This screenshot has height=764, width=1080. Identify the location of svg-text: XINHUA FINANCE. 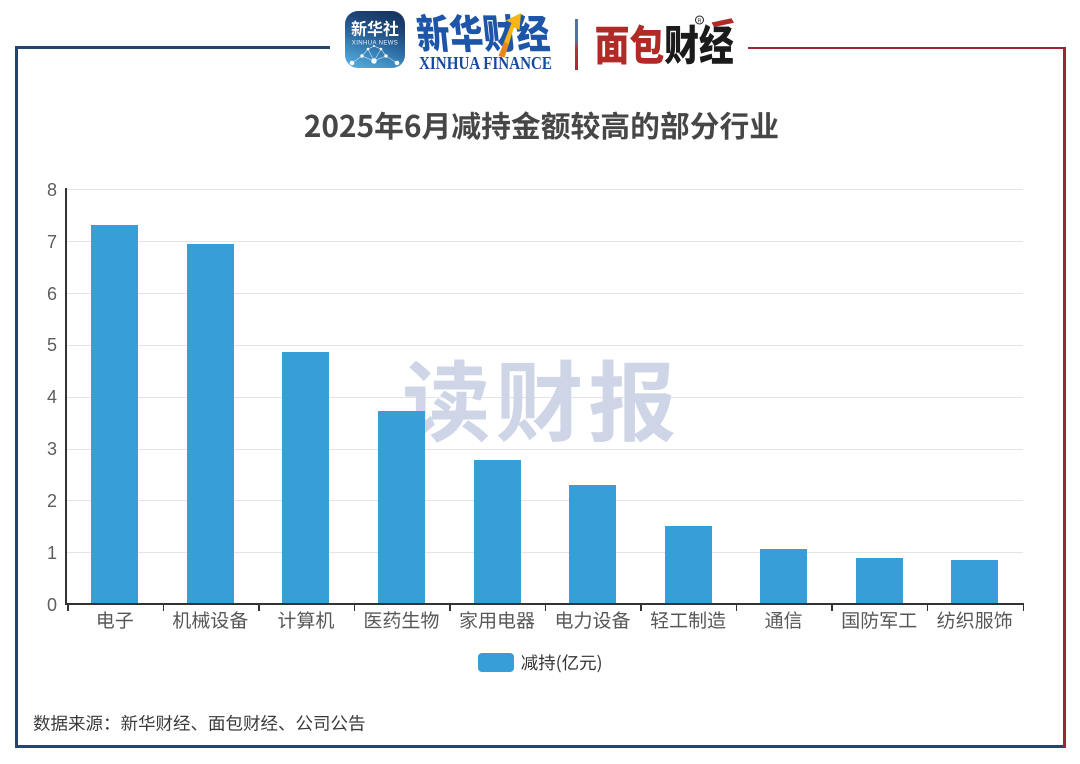
(485, 63).